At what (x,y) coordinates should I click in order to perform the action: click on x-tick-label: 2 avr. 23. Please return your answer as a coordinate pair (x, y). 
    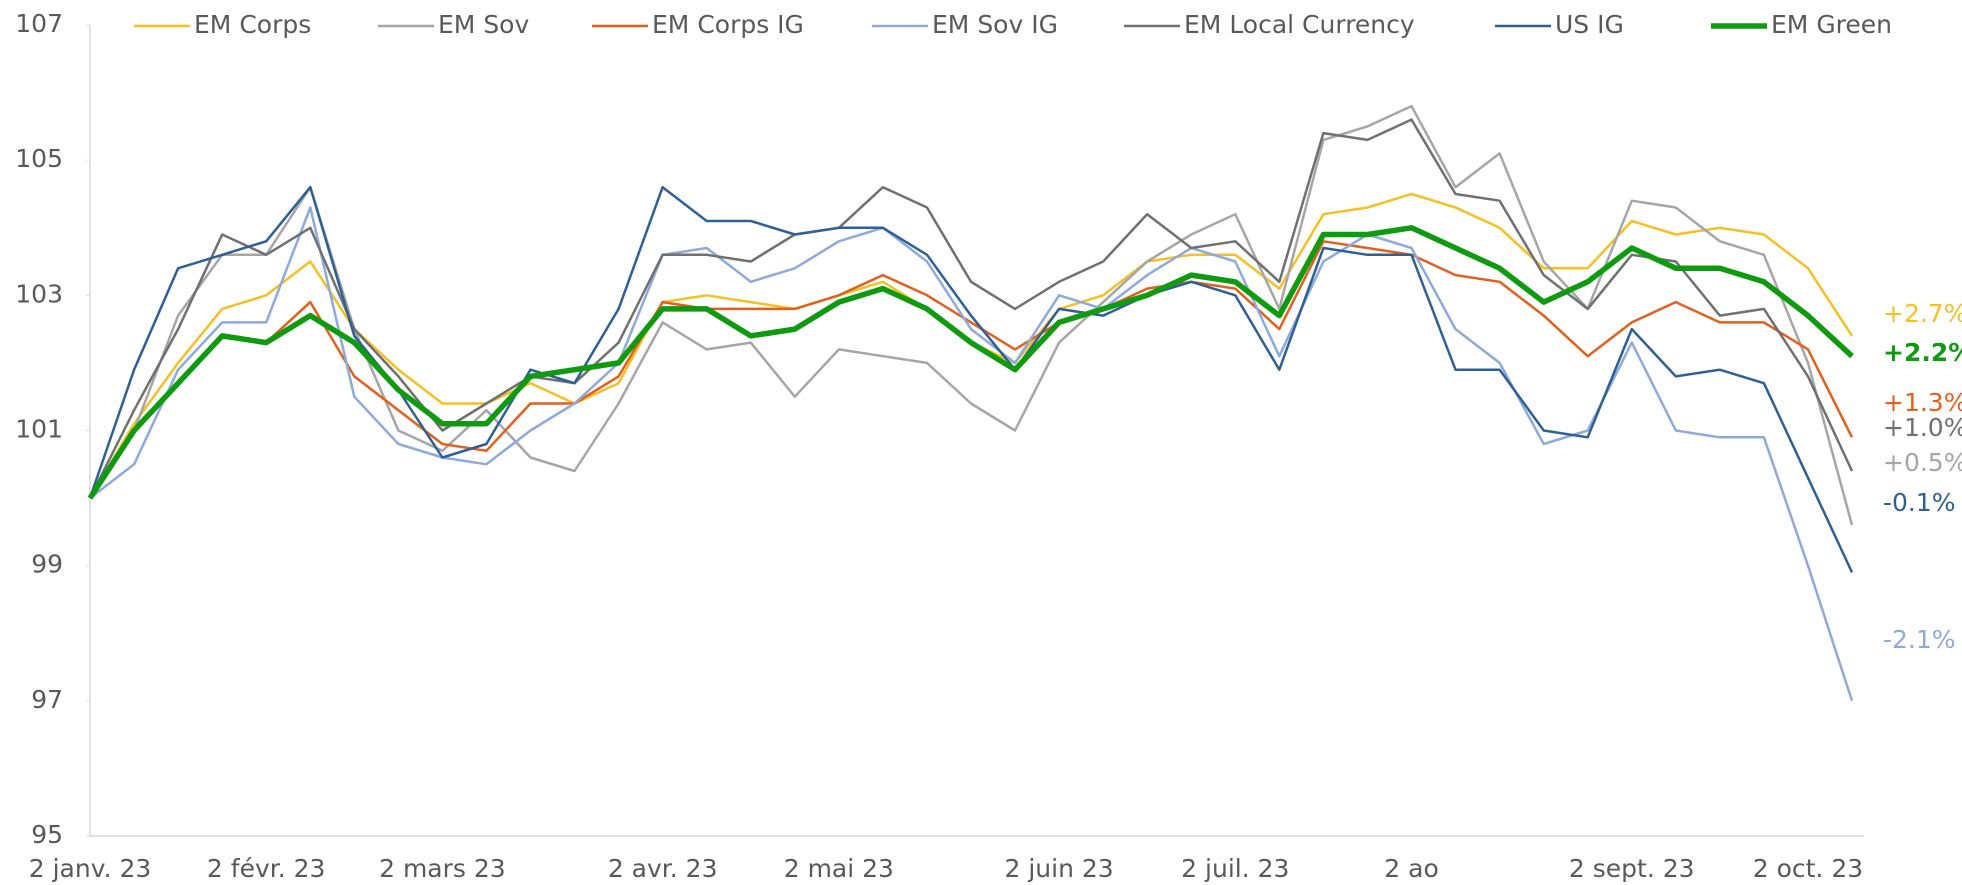
    Looking at the image, I should click on (663, 868).